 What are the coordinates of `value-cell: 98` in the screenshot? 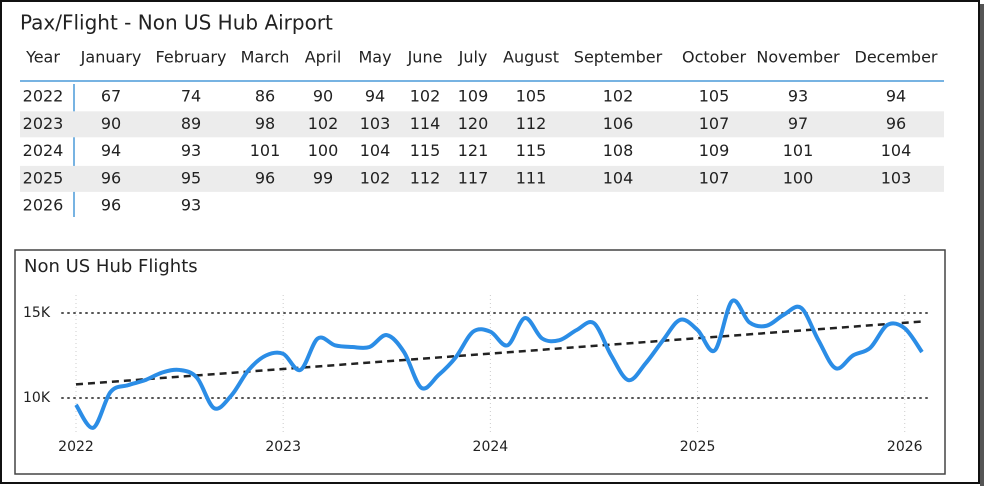 It's located at (265, 123).